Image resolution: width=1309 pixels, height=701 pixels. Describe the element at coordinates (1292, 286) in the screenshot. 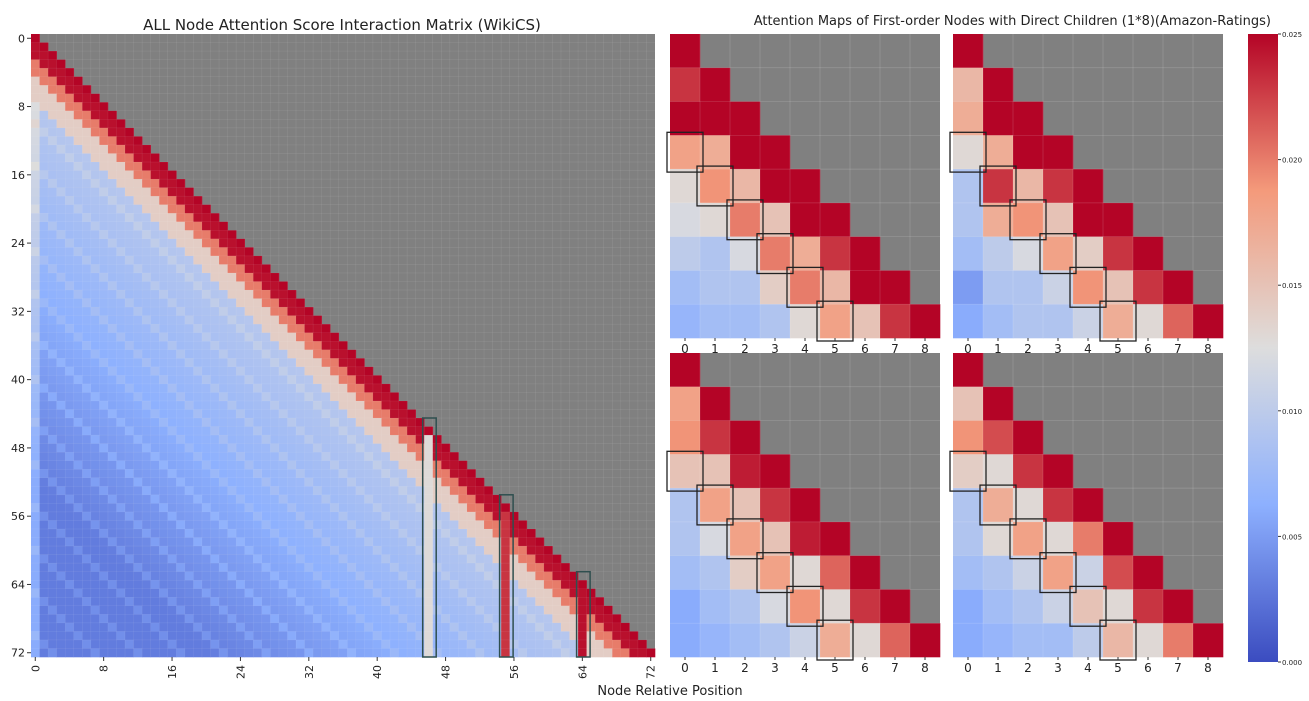

I see `colorbar-tick-label: 0.015` at that location.